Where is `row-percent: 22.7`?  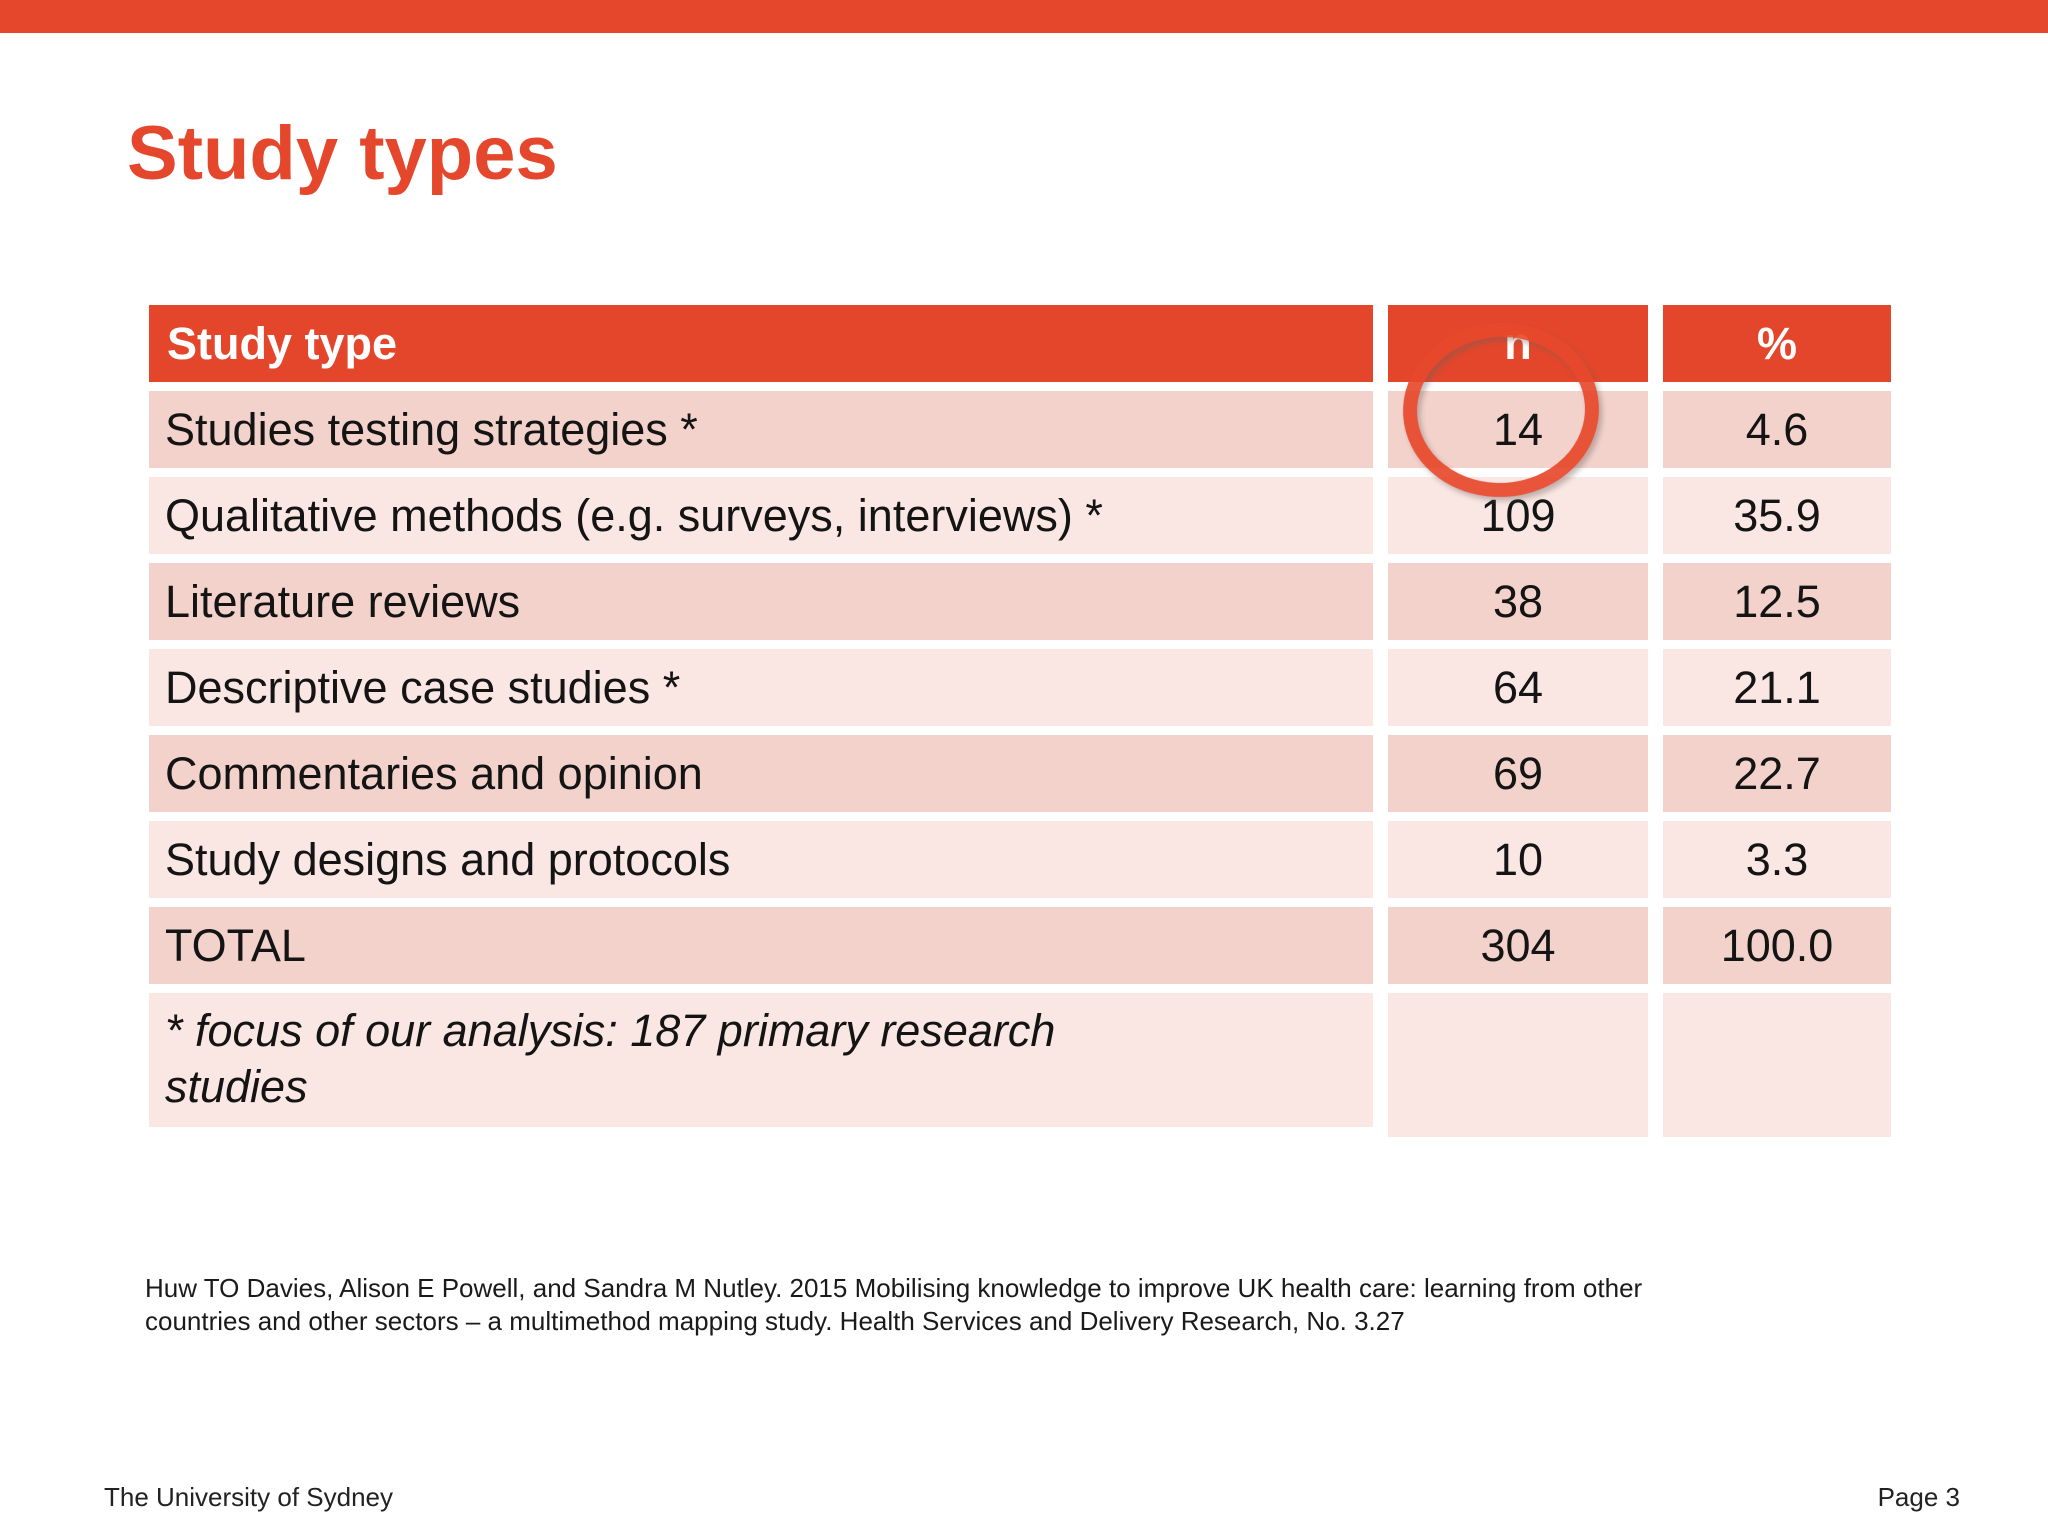 row-percent: 22.7 is located at coordinates (1777, 773).